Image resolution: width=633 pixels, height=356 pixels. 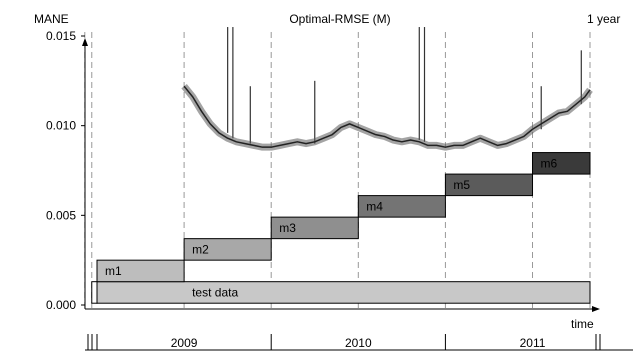 What do you see at coordinates (51, 19) in the screenshot?
I see `y-axis-label: MANE` at bounding box center [51, 19].